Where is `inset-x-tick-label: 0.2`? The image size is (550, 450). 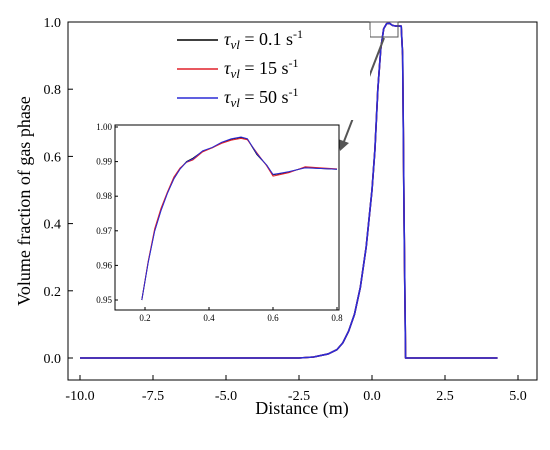
inset-x-tick-label: 0.2 is located at coordinates (144, 318).